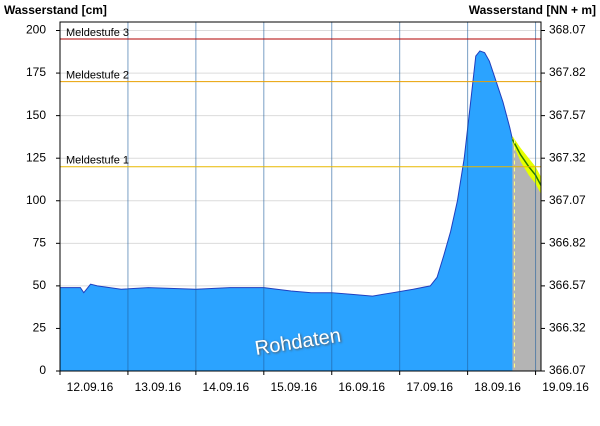  What do you see at coordinates (36, 72) in the screenshot?
I see `y-tick-label: 175` at bounding box center [36, 72].